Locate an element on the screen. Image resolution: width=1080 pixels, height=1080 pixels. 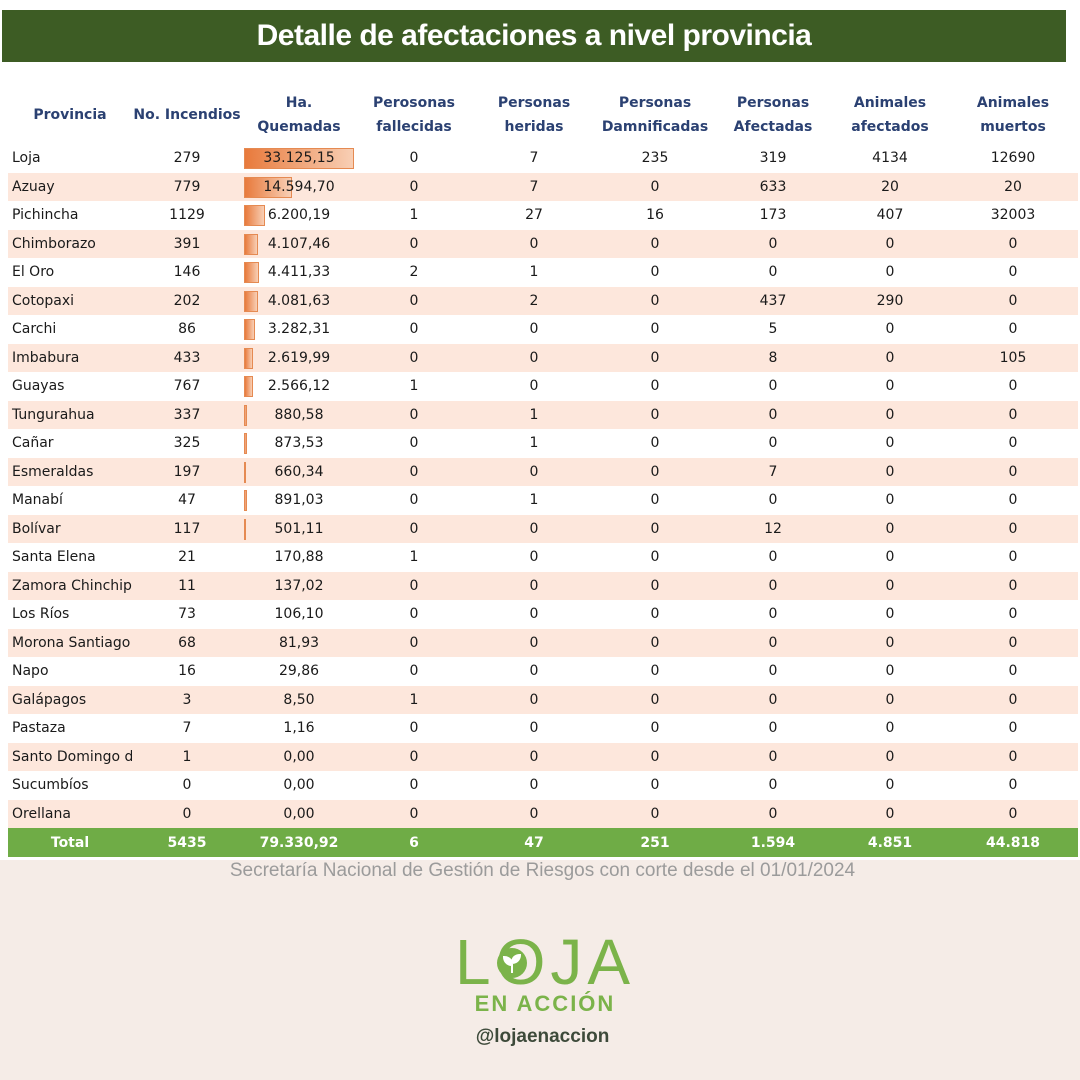
col-header-animales-afectados: Animales afectados is located at coordinates (890, 115).